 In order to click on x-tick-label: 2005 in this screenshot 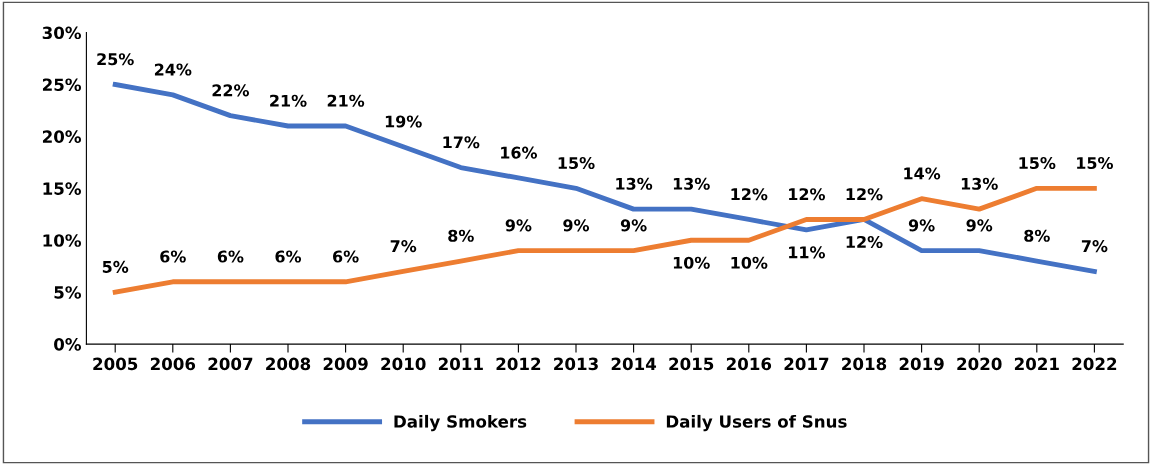, I will do `click(115, 364)`.